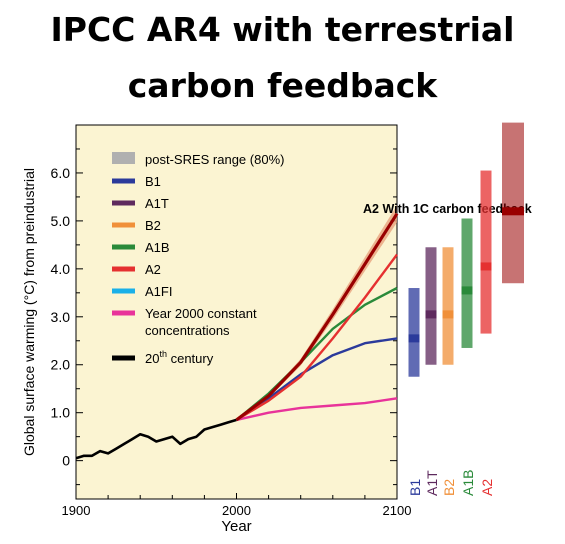  I want to click on range-bar-label-b1: B1, so click(415, 487).